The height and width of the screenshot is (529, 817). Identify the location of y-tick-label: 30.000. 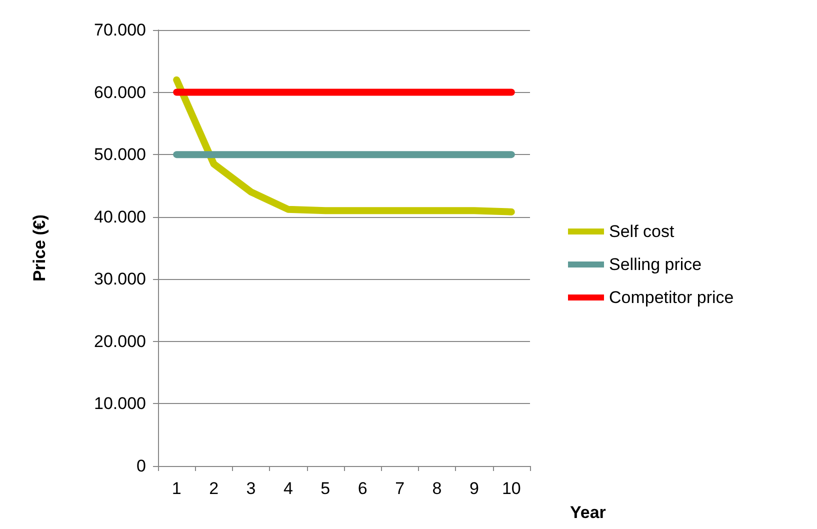
(120, 279).